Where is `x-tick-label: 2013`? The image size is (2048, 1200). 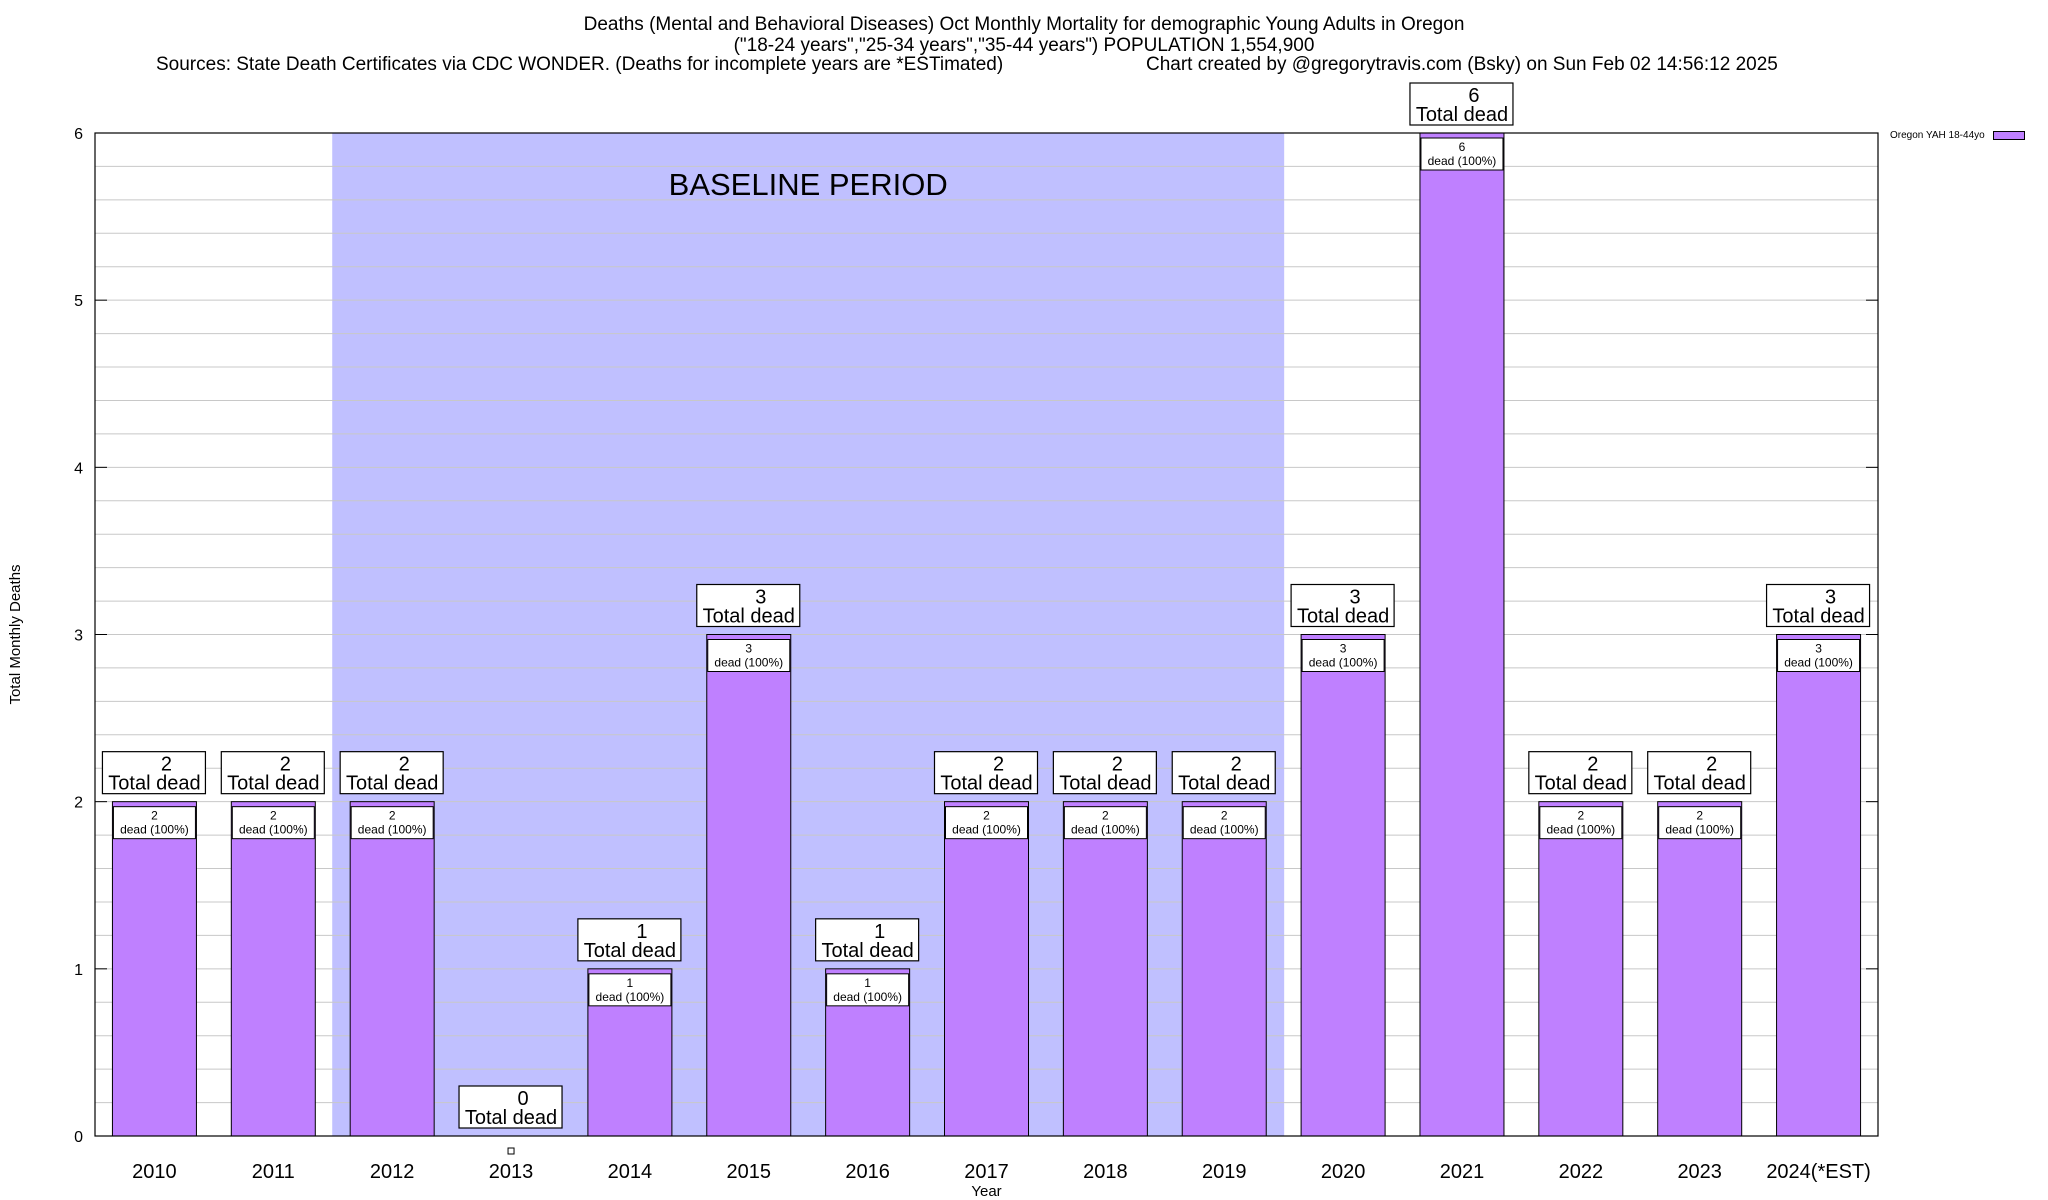 x-tick-label: 2013 is located at coordinates (511, 1172).